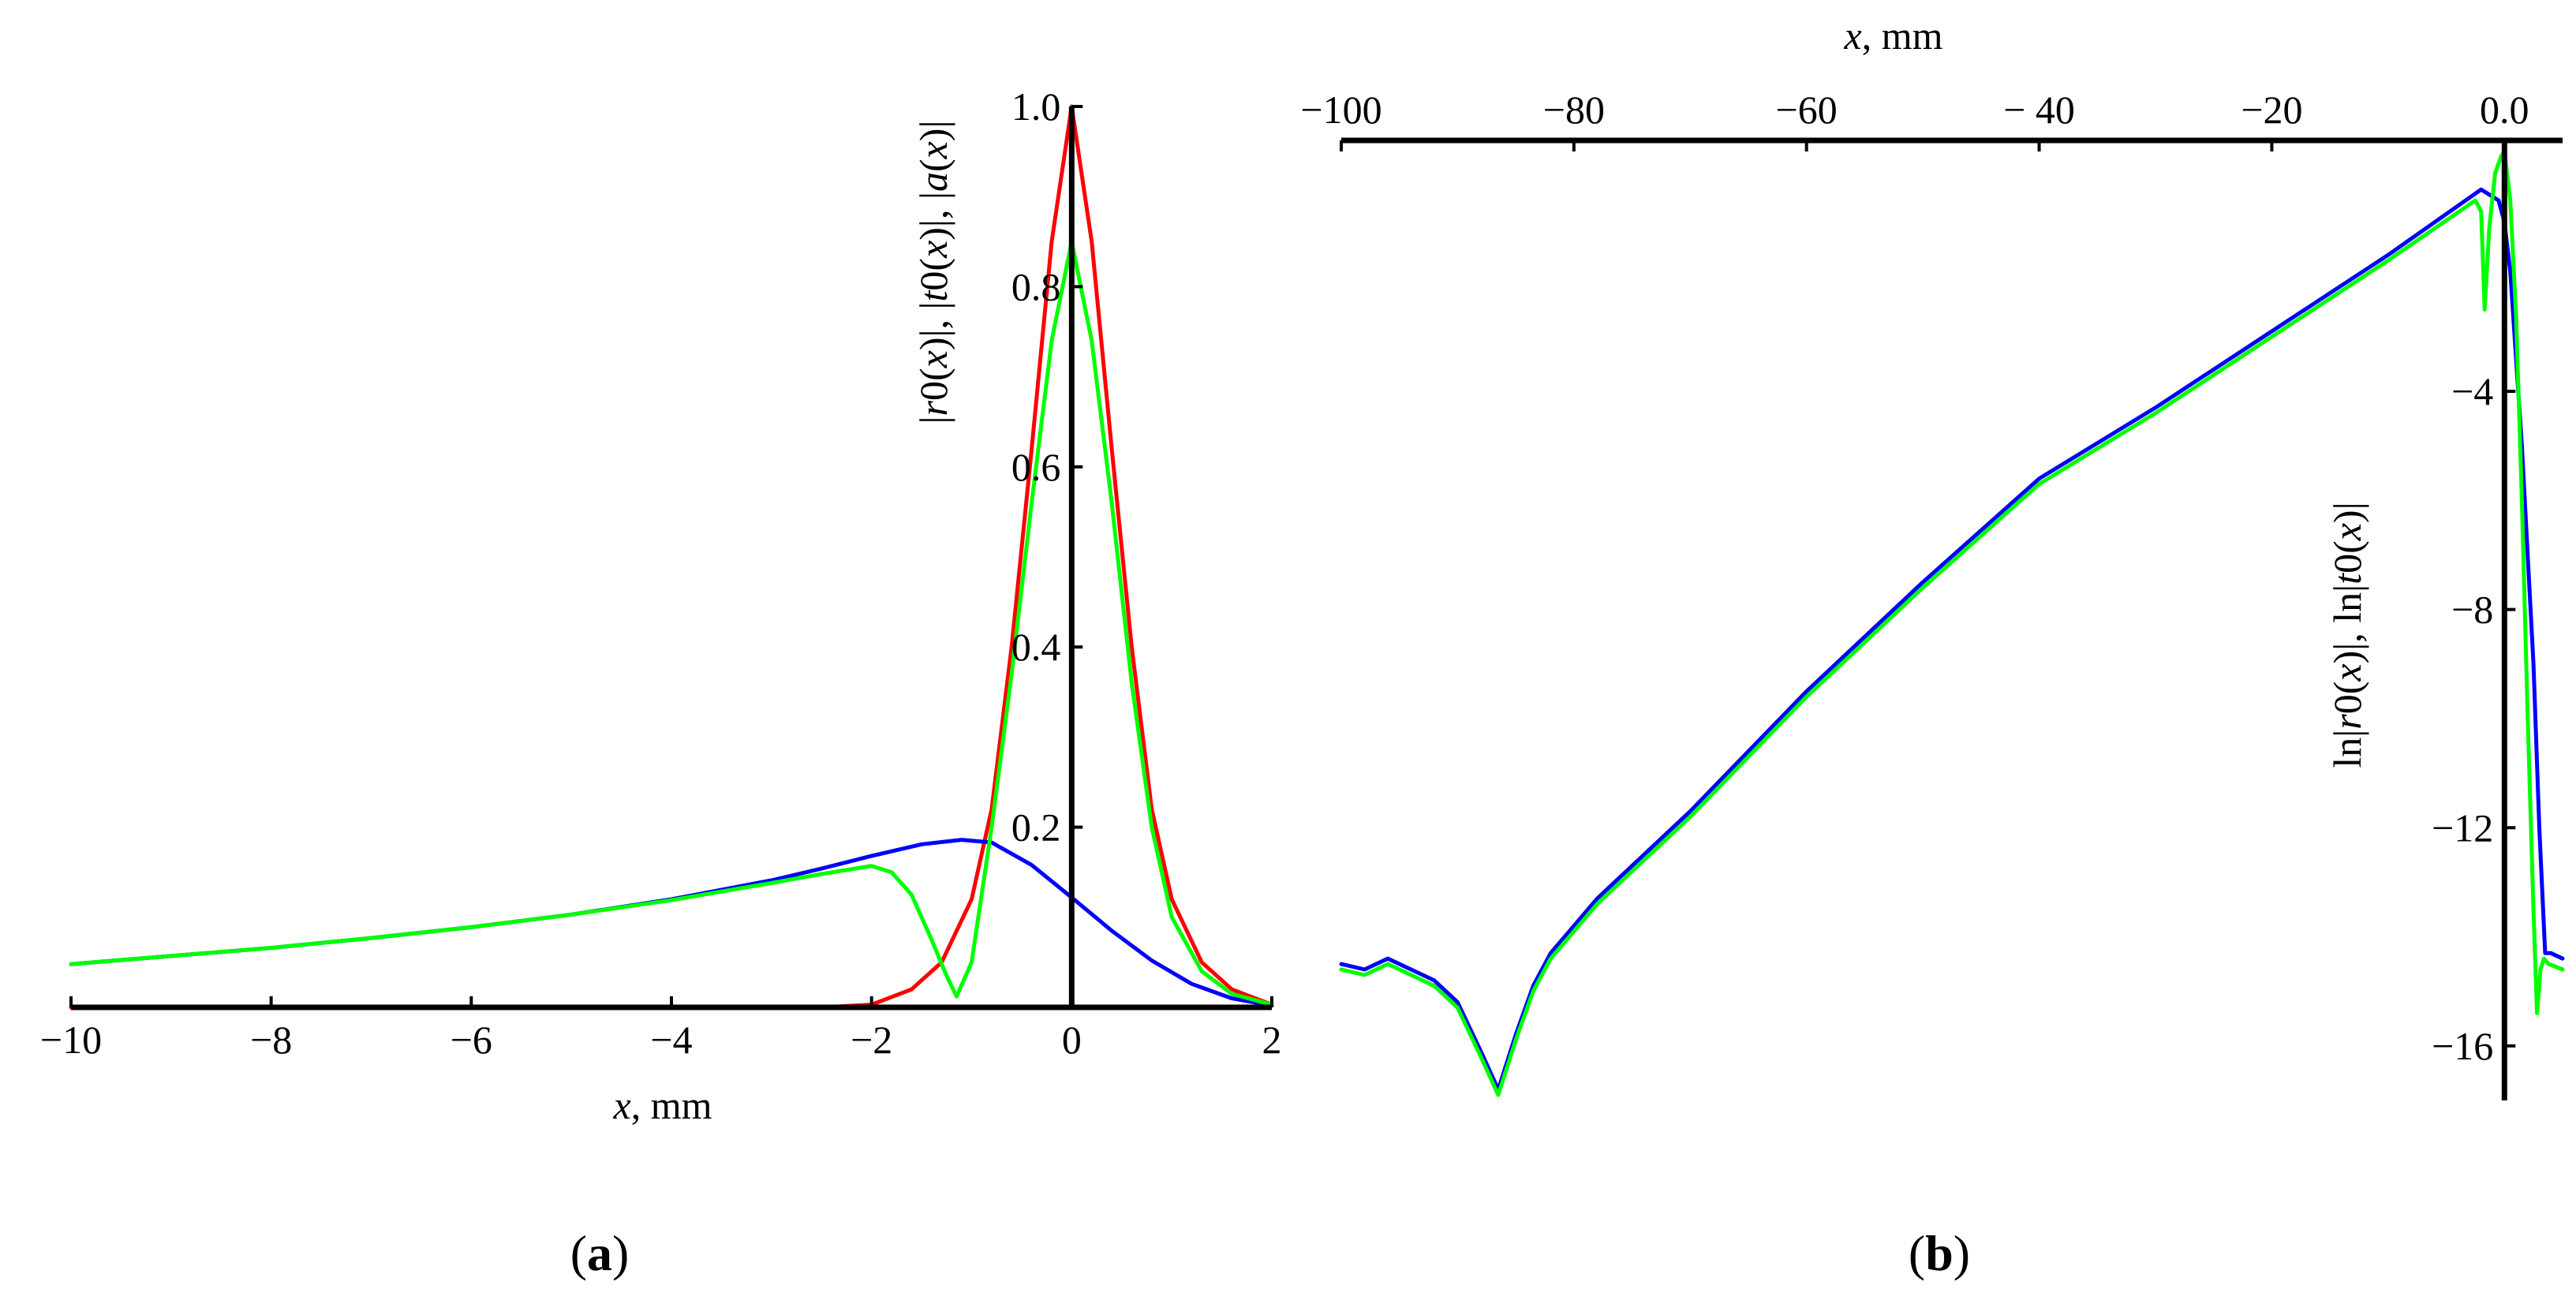 This screenshot has height=1300, width=2576. Describe the element at coordinates (1574, 110) in the screenshot. I see `b-x-tick-label: −80` at that location.